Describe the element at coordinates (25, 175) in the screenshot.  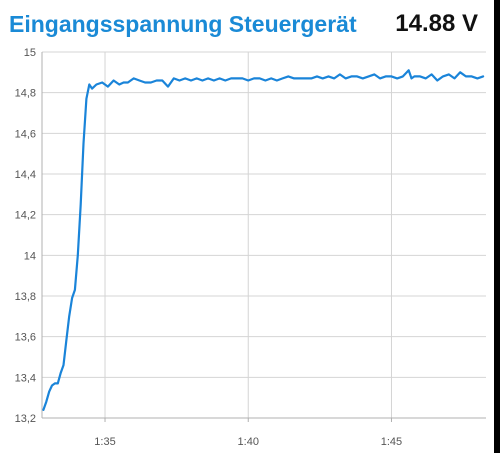
I see `y-tick-label: 14,4` at that location.